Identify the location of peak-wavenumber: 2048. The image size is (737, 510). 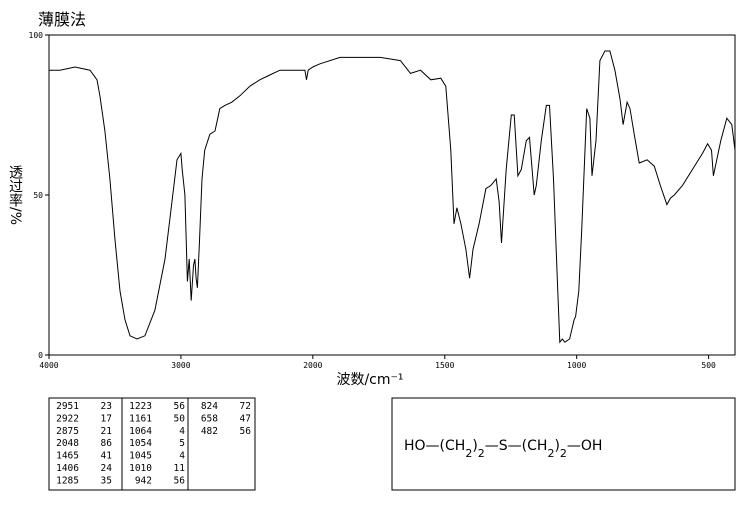
(67, 443).